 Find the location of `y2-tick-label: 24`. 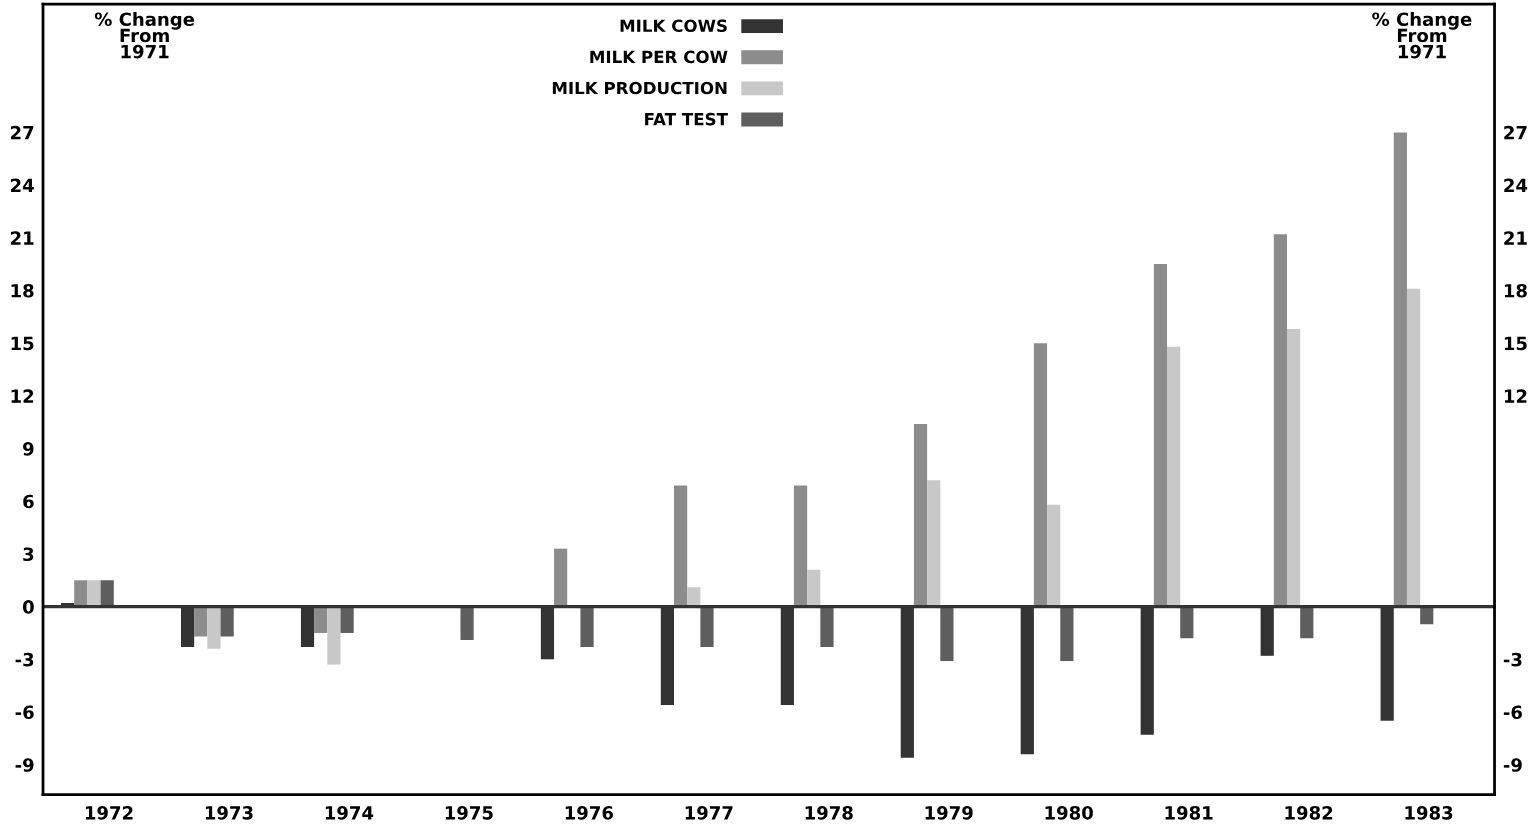

y2-tick-label: 24 is located at coordinates (1516, 185).